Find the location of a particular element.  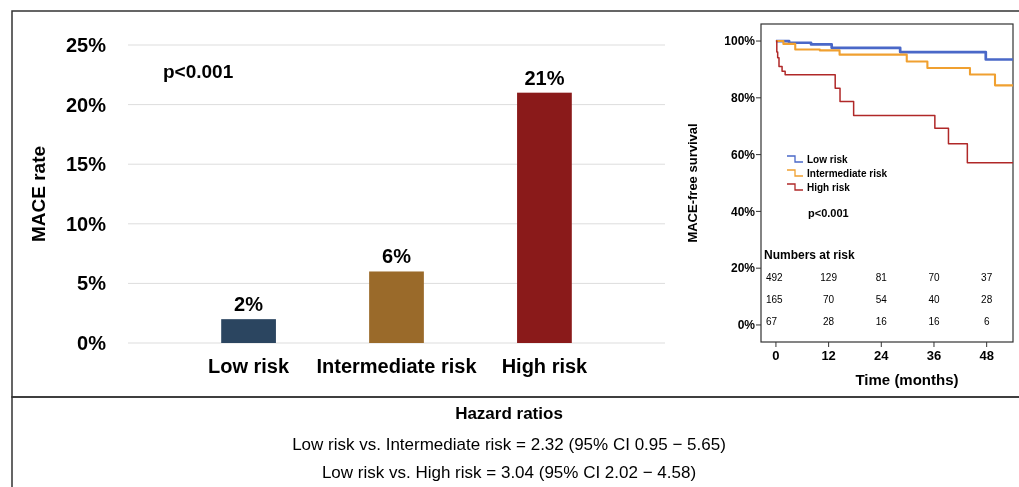

y-tick-label: 25% is located at coordinates (86, 45).